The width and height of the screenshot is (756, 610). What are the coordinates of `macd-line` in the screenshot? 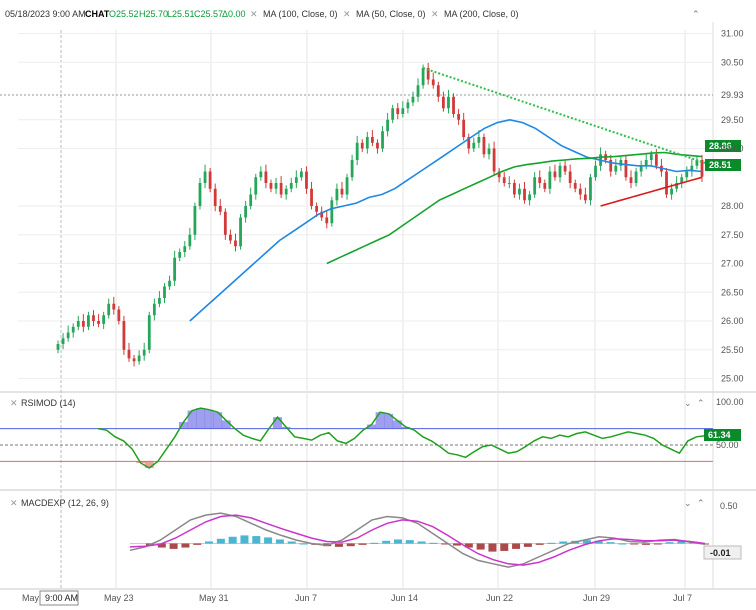 It's located at (417, 540).